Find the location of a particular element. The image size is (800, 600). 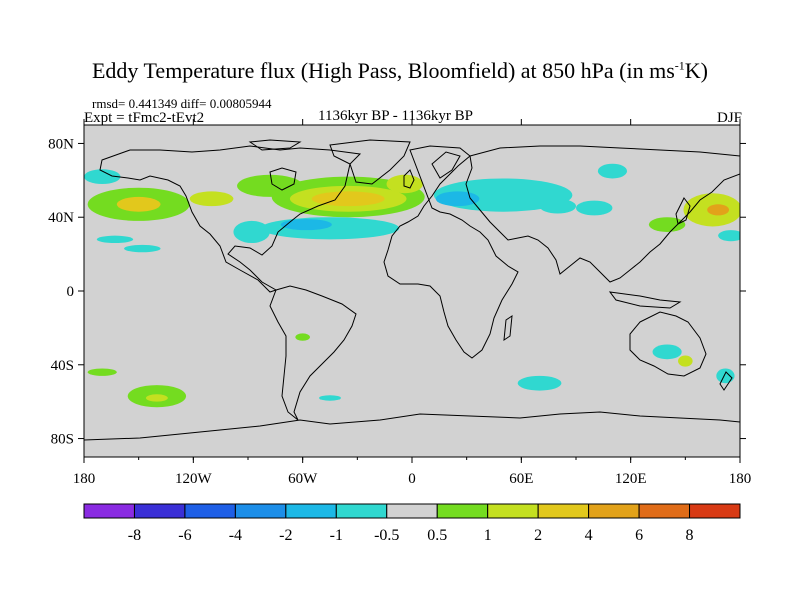

coastline-antarctica is located at coordinates (412, 426).